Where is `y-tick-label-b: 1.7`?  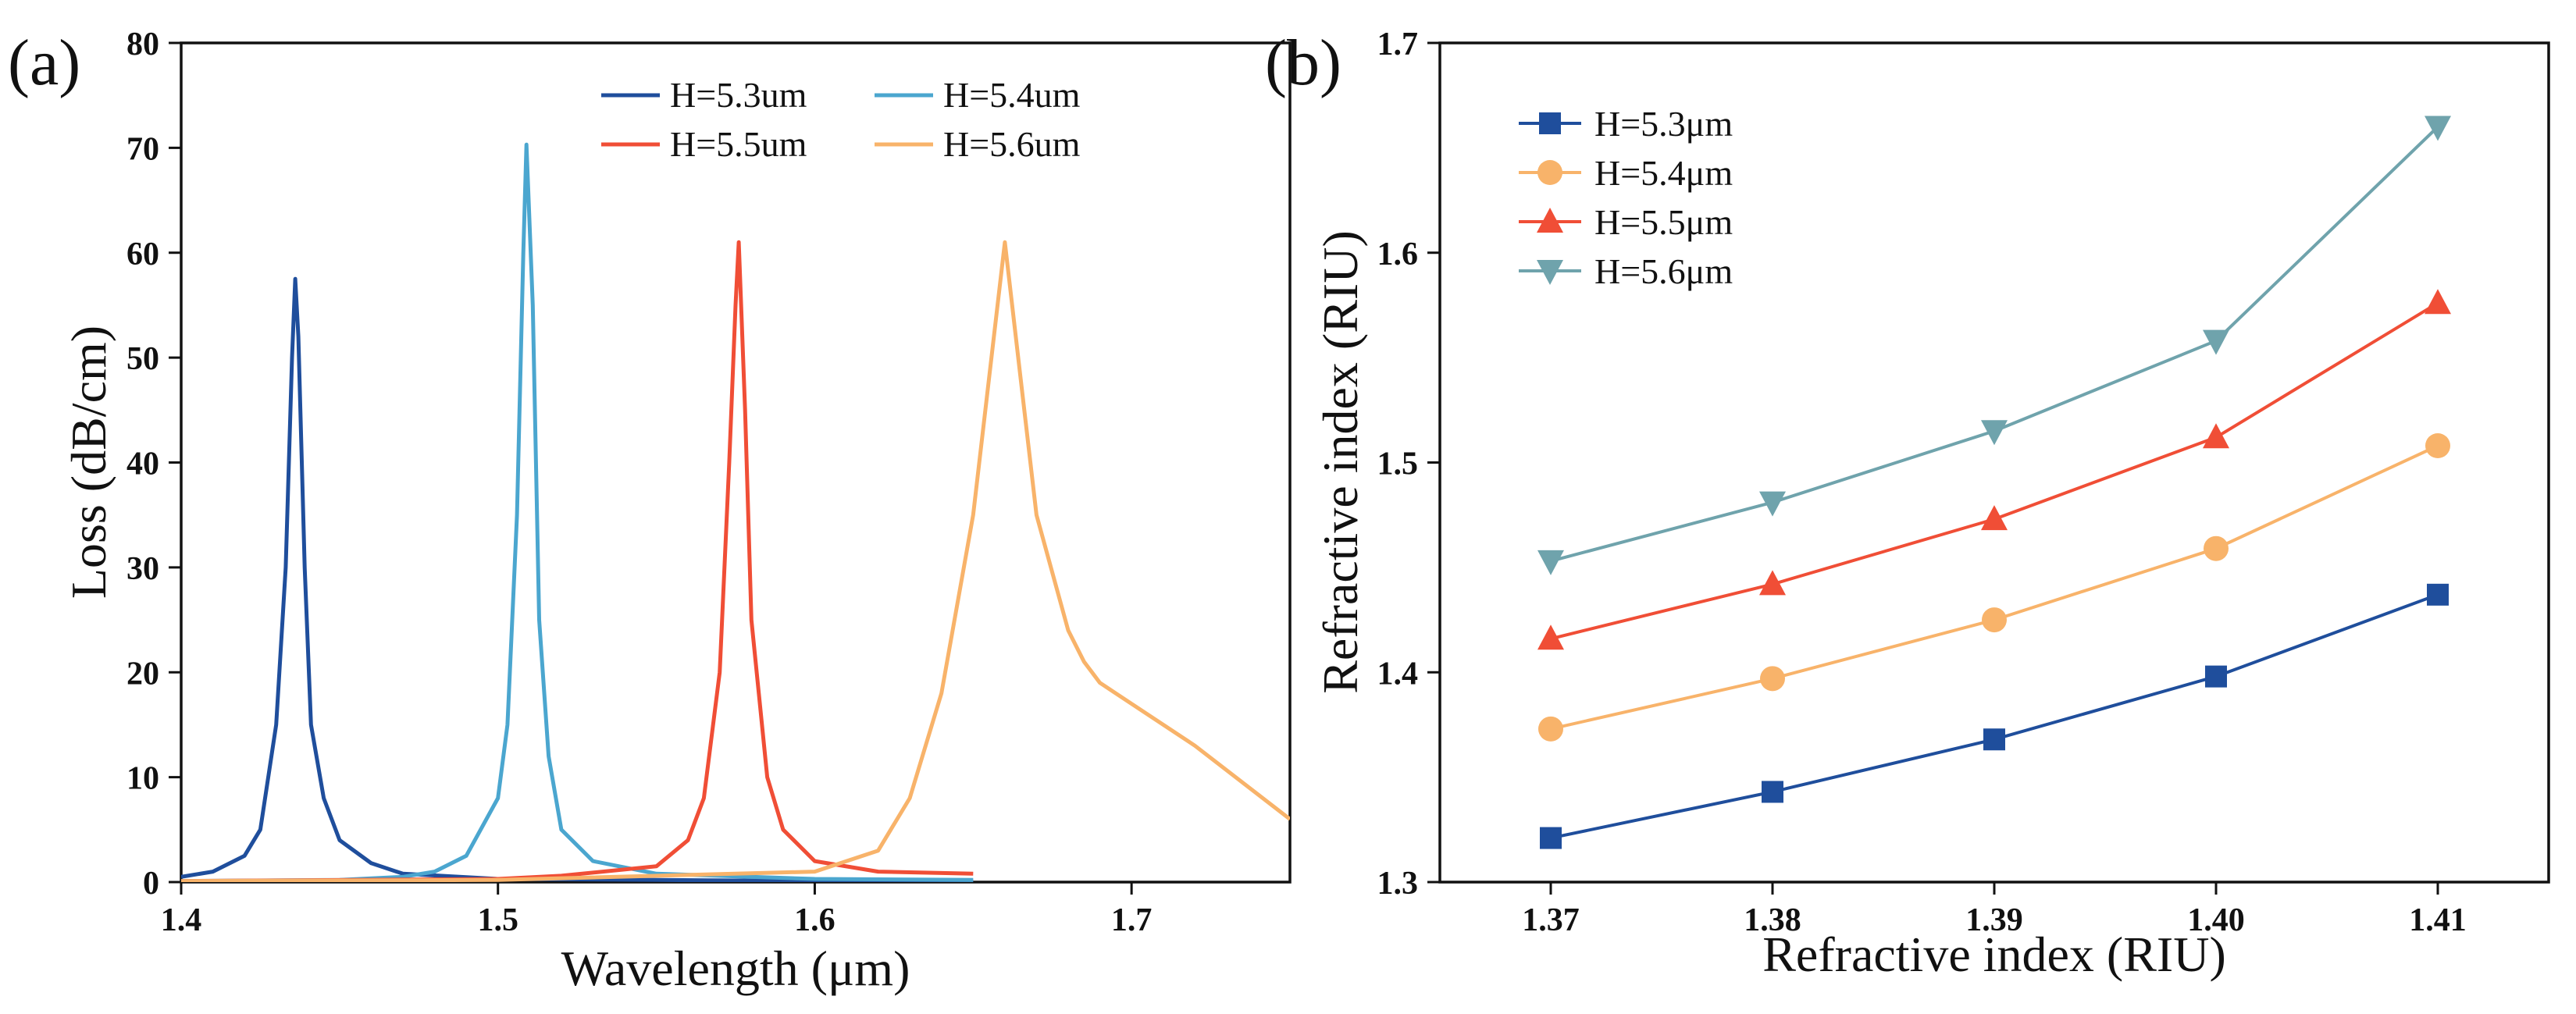
y-tick-label-b: 1.7 is located at coordinates (1398, 44).